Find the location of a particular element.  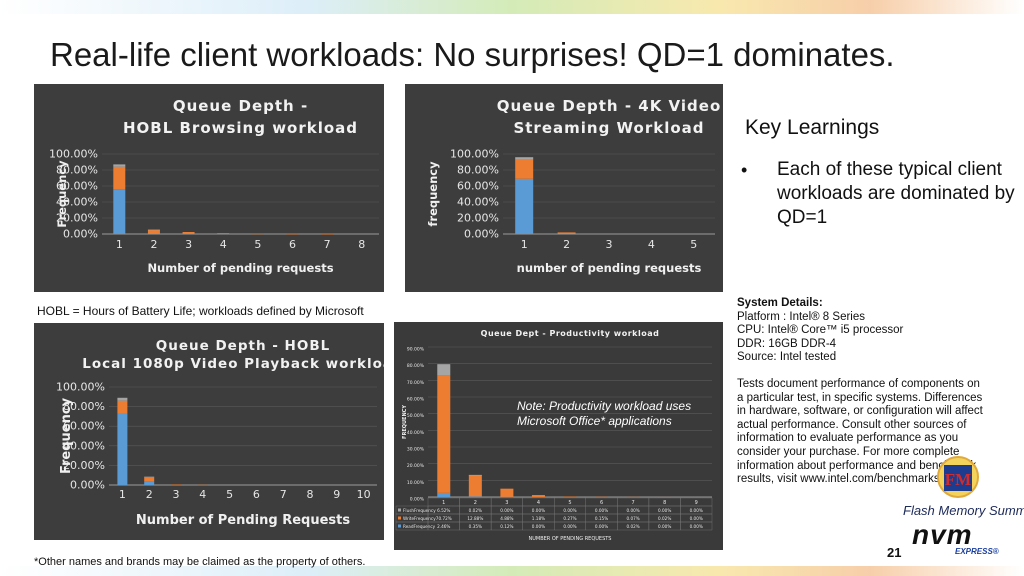

table-value: 70.72% is located at coordinates (444, 518).